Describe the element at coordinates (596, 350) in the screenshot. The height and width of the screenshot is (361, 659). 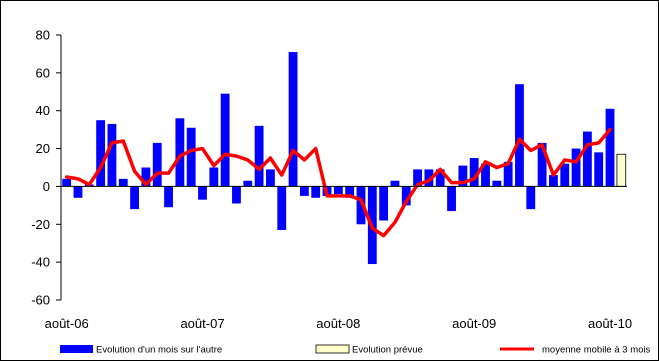
I see `legend-item-3-label: moyenne mobile à 3 mois` at that location.